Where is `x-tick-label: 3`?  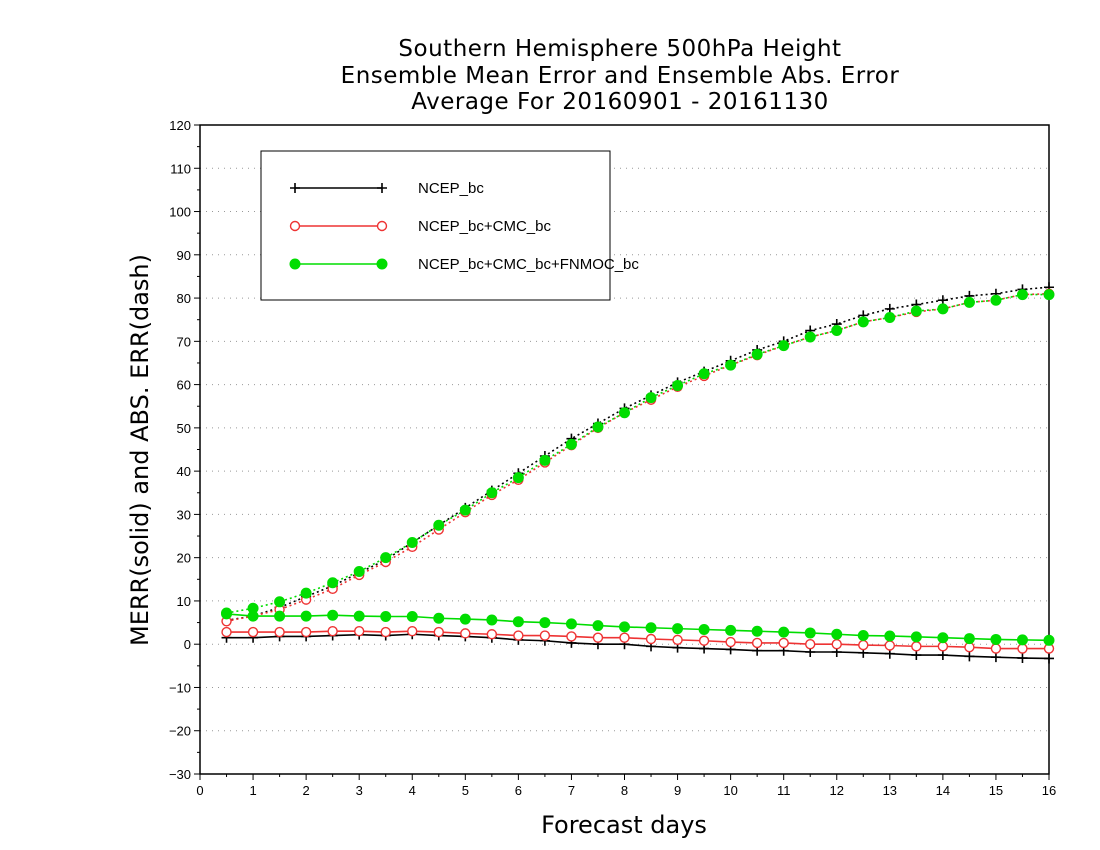
x-tick-label: 3 is located at coordinates (359, 790).